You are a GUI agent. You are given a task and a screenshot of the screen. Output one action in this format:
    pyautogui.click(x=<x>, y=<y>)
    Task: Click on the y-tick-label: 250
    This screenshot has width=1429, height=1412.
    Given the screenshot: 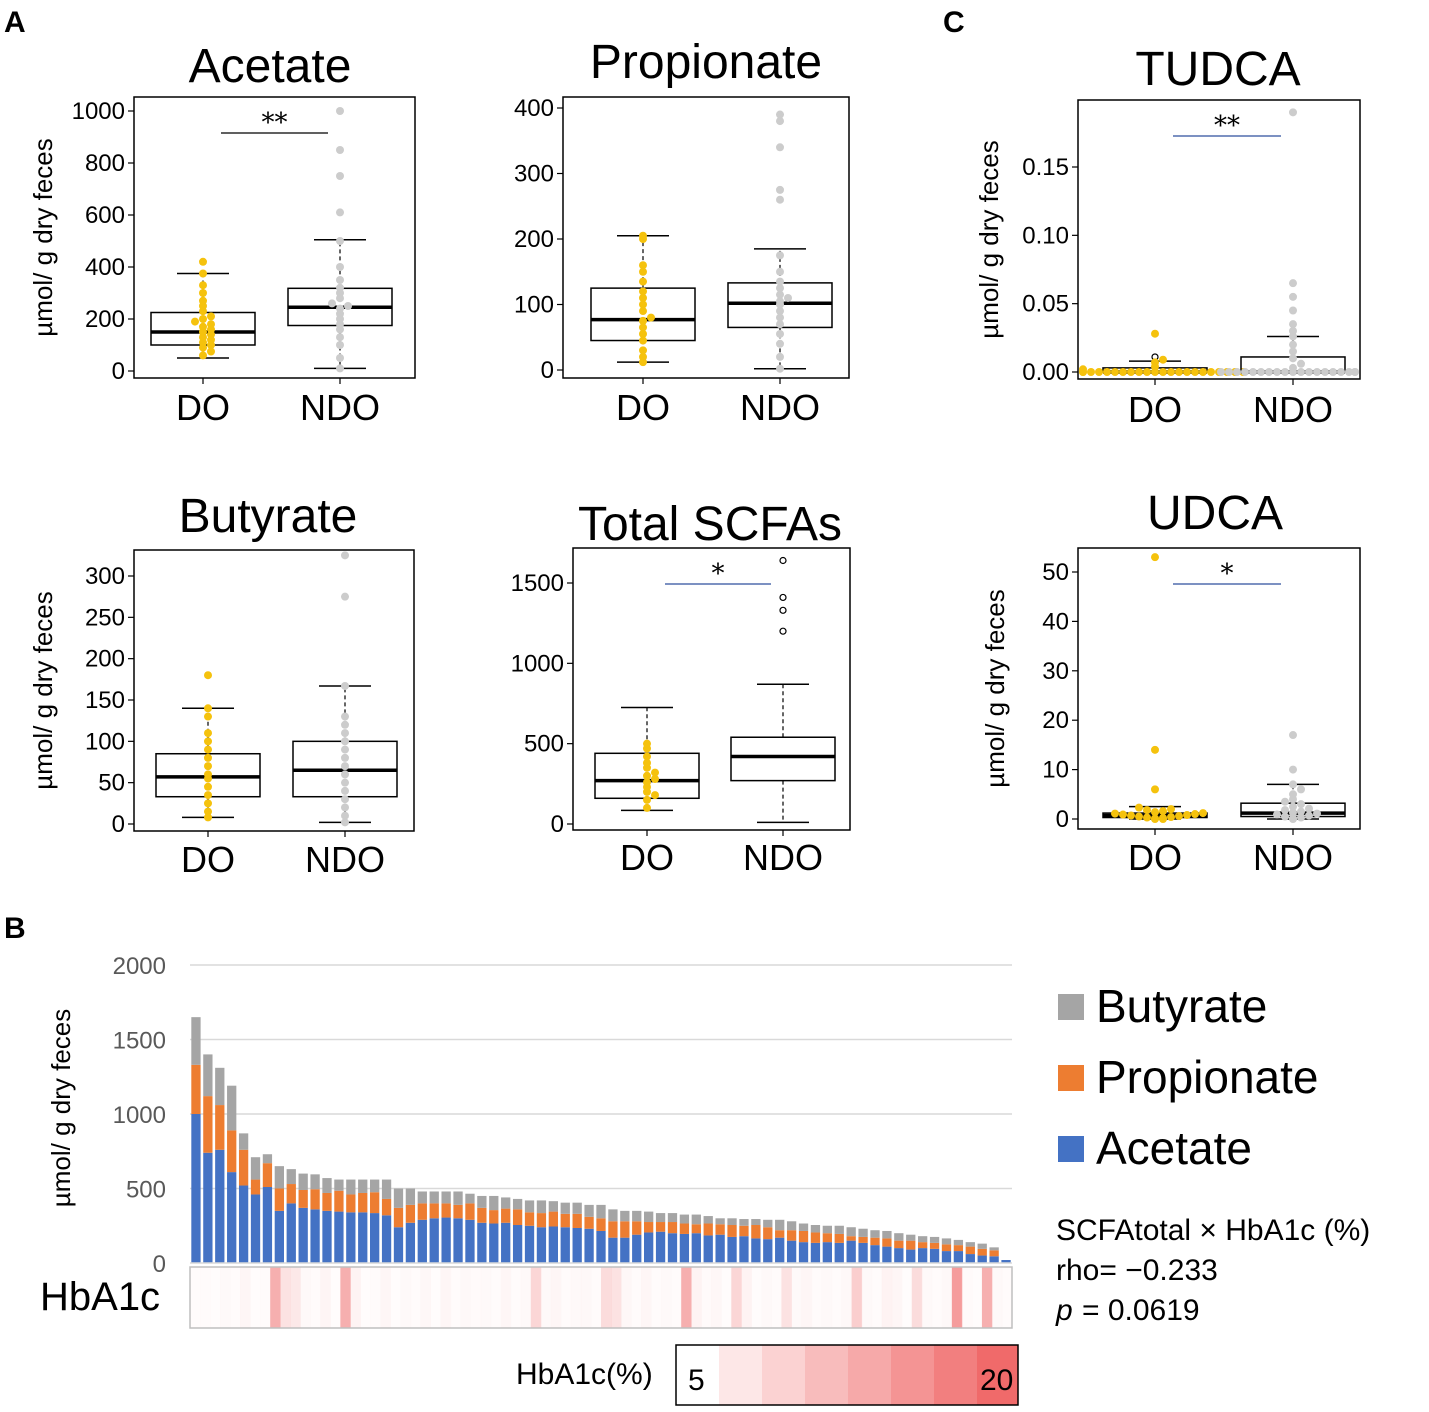 What is the action you would take?
    pyautogui.click(x=105, y=617)
    